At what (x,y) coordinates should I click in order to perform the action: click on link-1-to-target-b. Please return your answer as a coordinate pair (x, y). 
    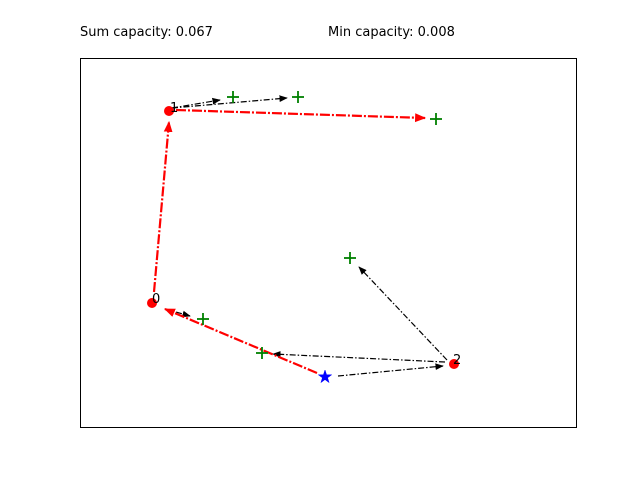
    Looking at the image, I should click on (229, 102).